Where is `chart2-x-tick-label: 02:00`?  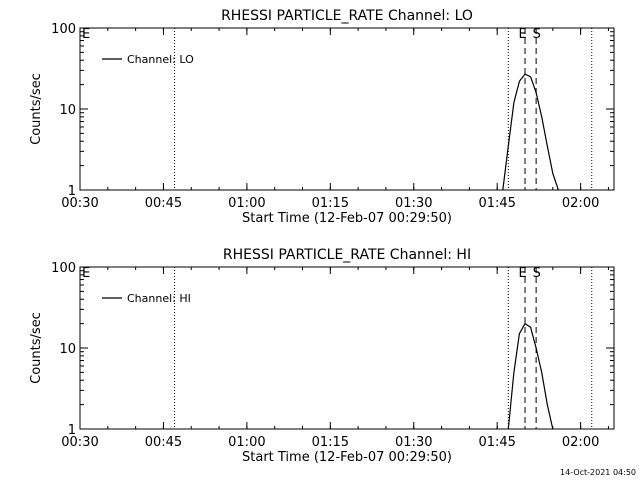 chart2-x-tick-label: 02:00 is located at coordinates (580, 442).